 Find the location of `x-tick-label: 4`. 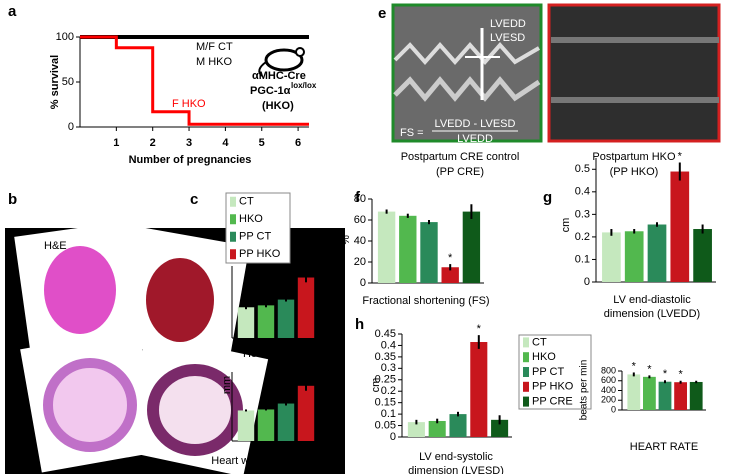

x-tick-label: 4 is located at coordinates (225, 143).